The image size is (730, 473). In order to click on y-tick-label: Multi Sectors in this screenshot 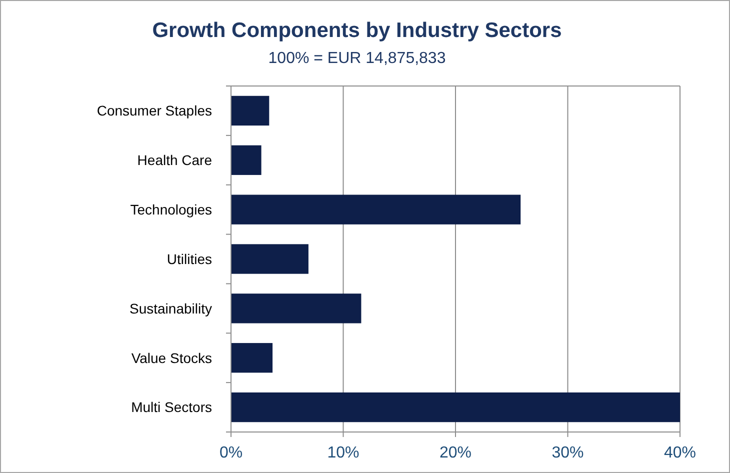, I will do `click(171, 407)`.